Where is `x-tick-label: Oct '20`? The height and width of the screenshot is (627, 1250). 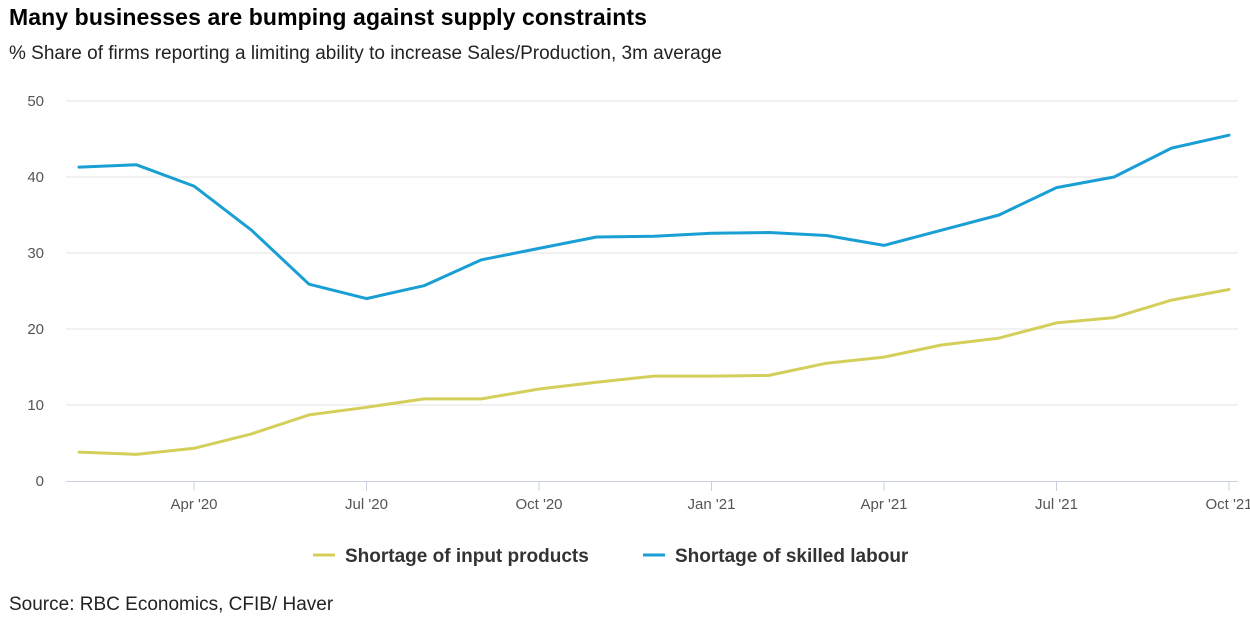
x-tick-label: Oct '20 is located at coordinates (538, 504).